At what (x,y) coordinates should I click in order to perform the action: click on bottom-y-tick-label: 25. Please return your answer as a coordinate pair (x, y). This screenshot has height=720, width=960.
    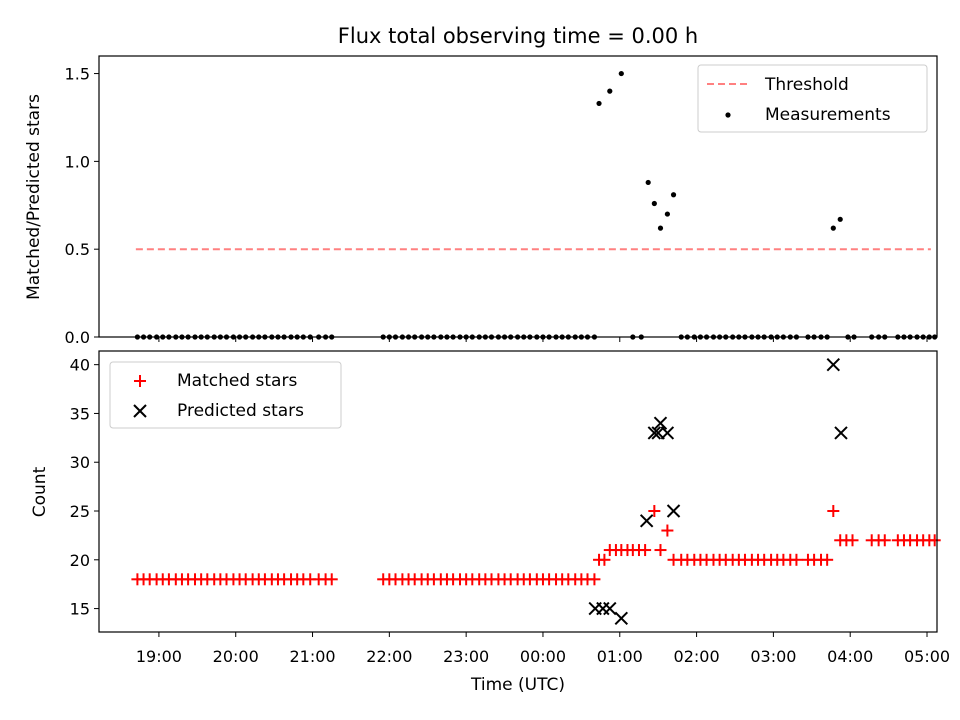
    Looking at the image, I should click on (80, 511).